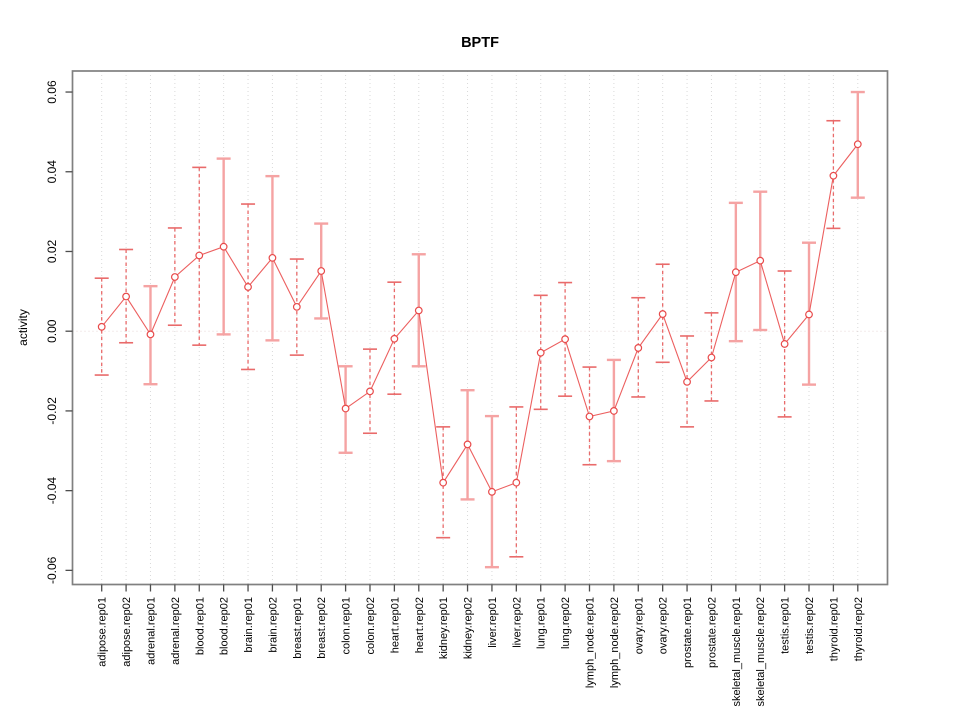 The width and height of the screenshot is (960, 725). I want to click on y-tick-label: 0.04, so click(52, 172).